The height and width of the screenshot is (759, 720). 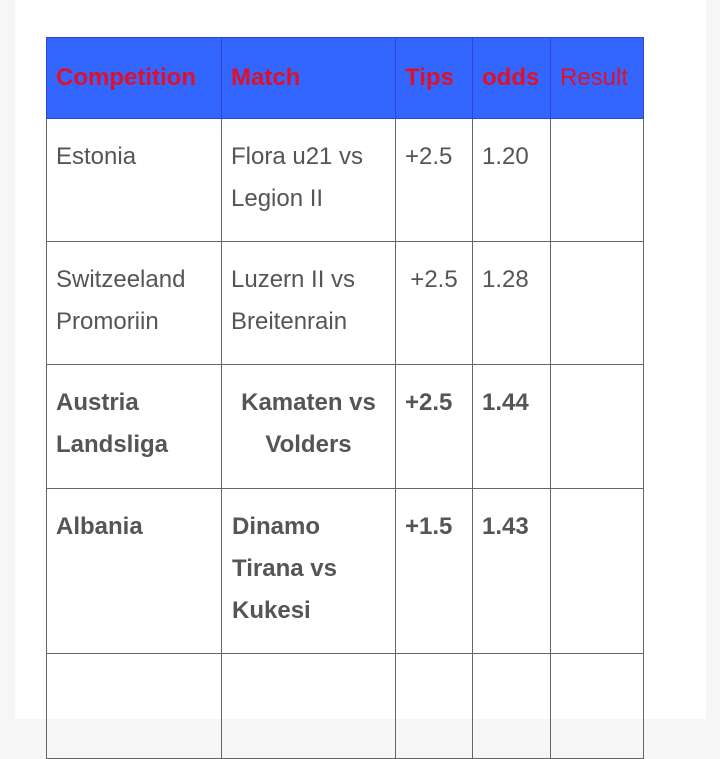 What do you see at coordinates (308, 78) in the screenshot?
I see `header-match: Match` at bounding box center [308, 78].